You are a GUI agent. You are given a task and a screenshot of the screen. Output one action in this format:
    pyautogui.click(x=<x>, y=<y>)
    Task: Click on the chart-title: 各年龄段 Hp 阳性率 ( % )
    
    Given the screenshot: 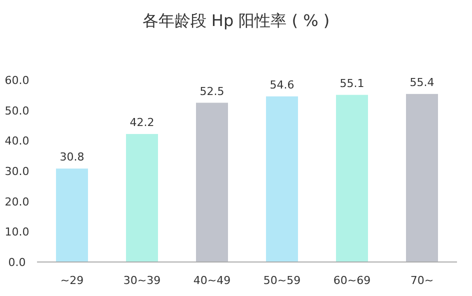 What is the action you would take?
    pyautogui.click(x=236, y=20)
    